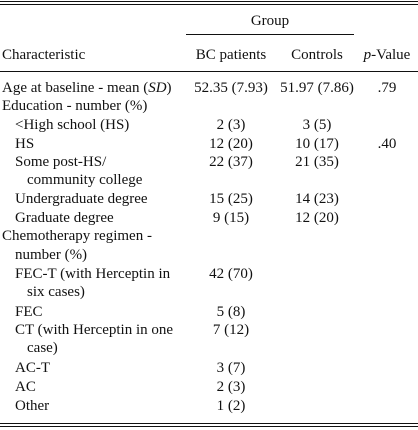 This screenshot has height=430, width=418. Describe the element at coordinates (51, 255) in the screenshot. I see `chemo-label-2: number (%)` at that location.